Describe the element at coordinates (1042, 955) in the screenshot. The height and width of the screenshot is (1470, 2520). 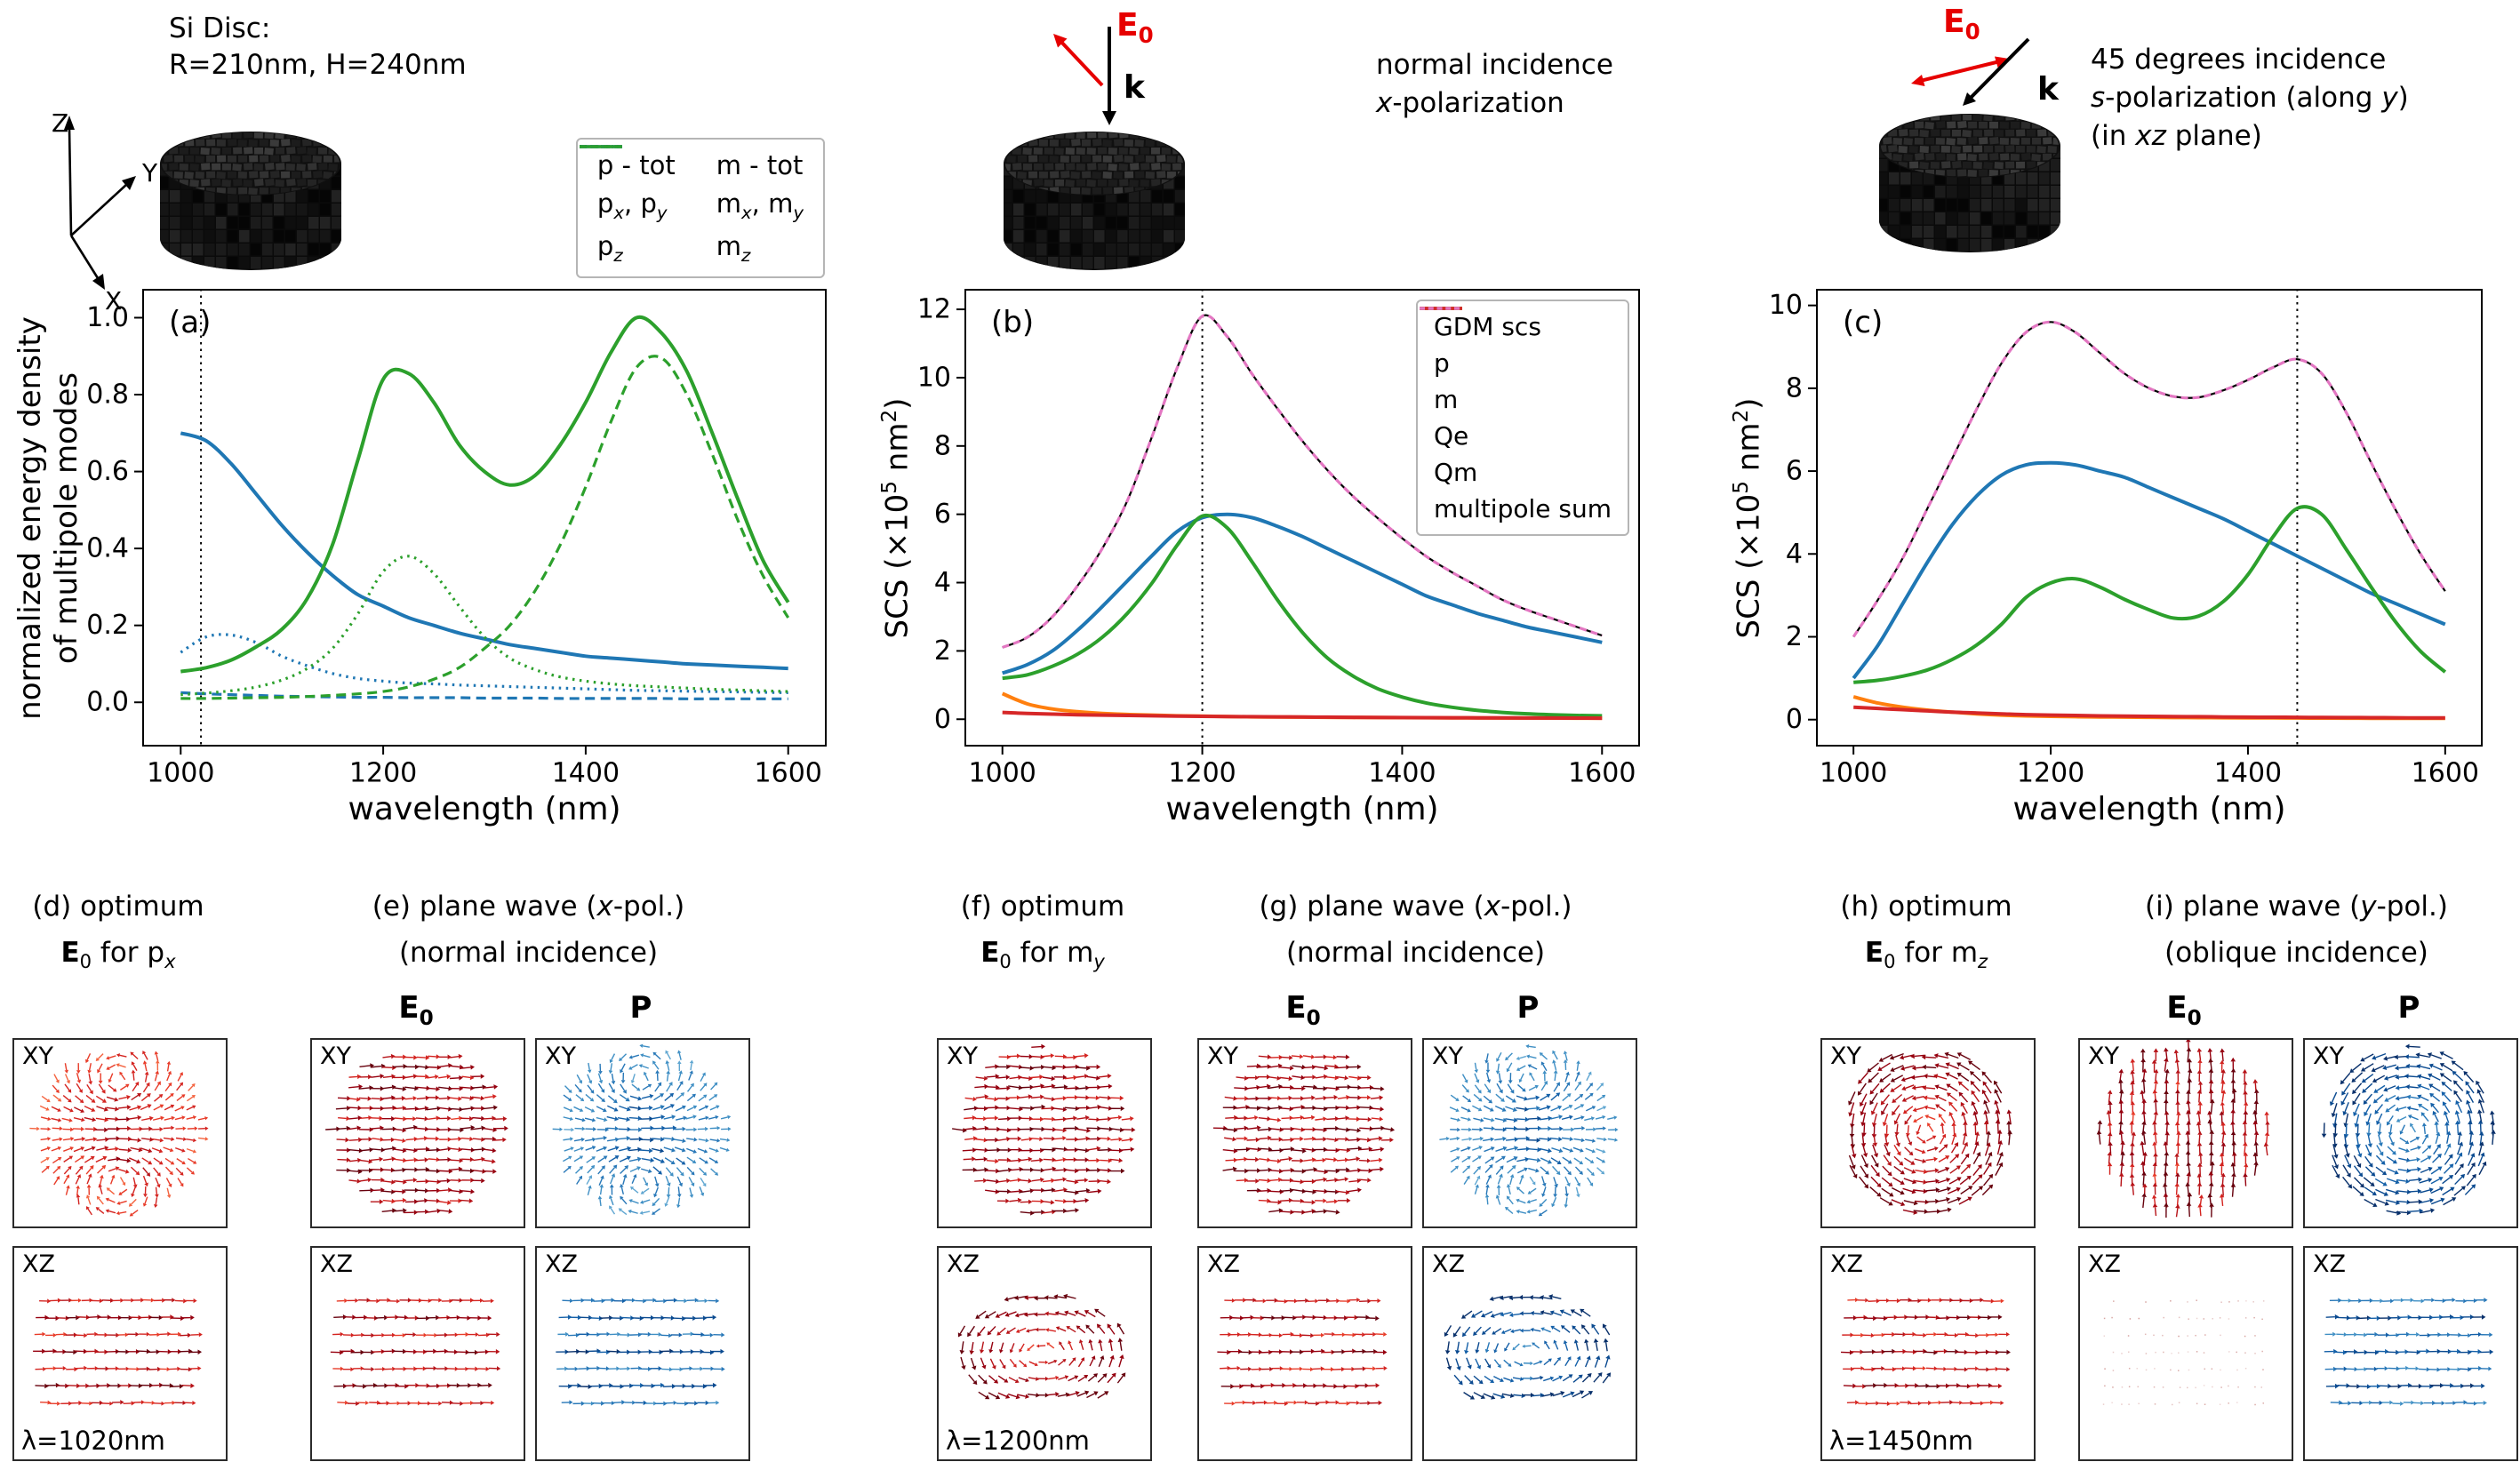
I see `field-group-subtitle: E0 for my` at that location.